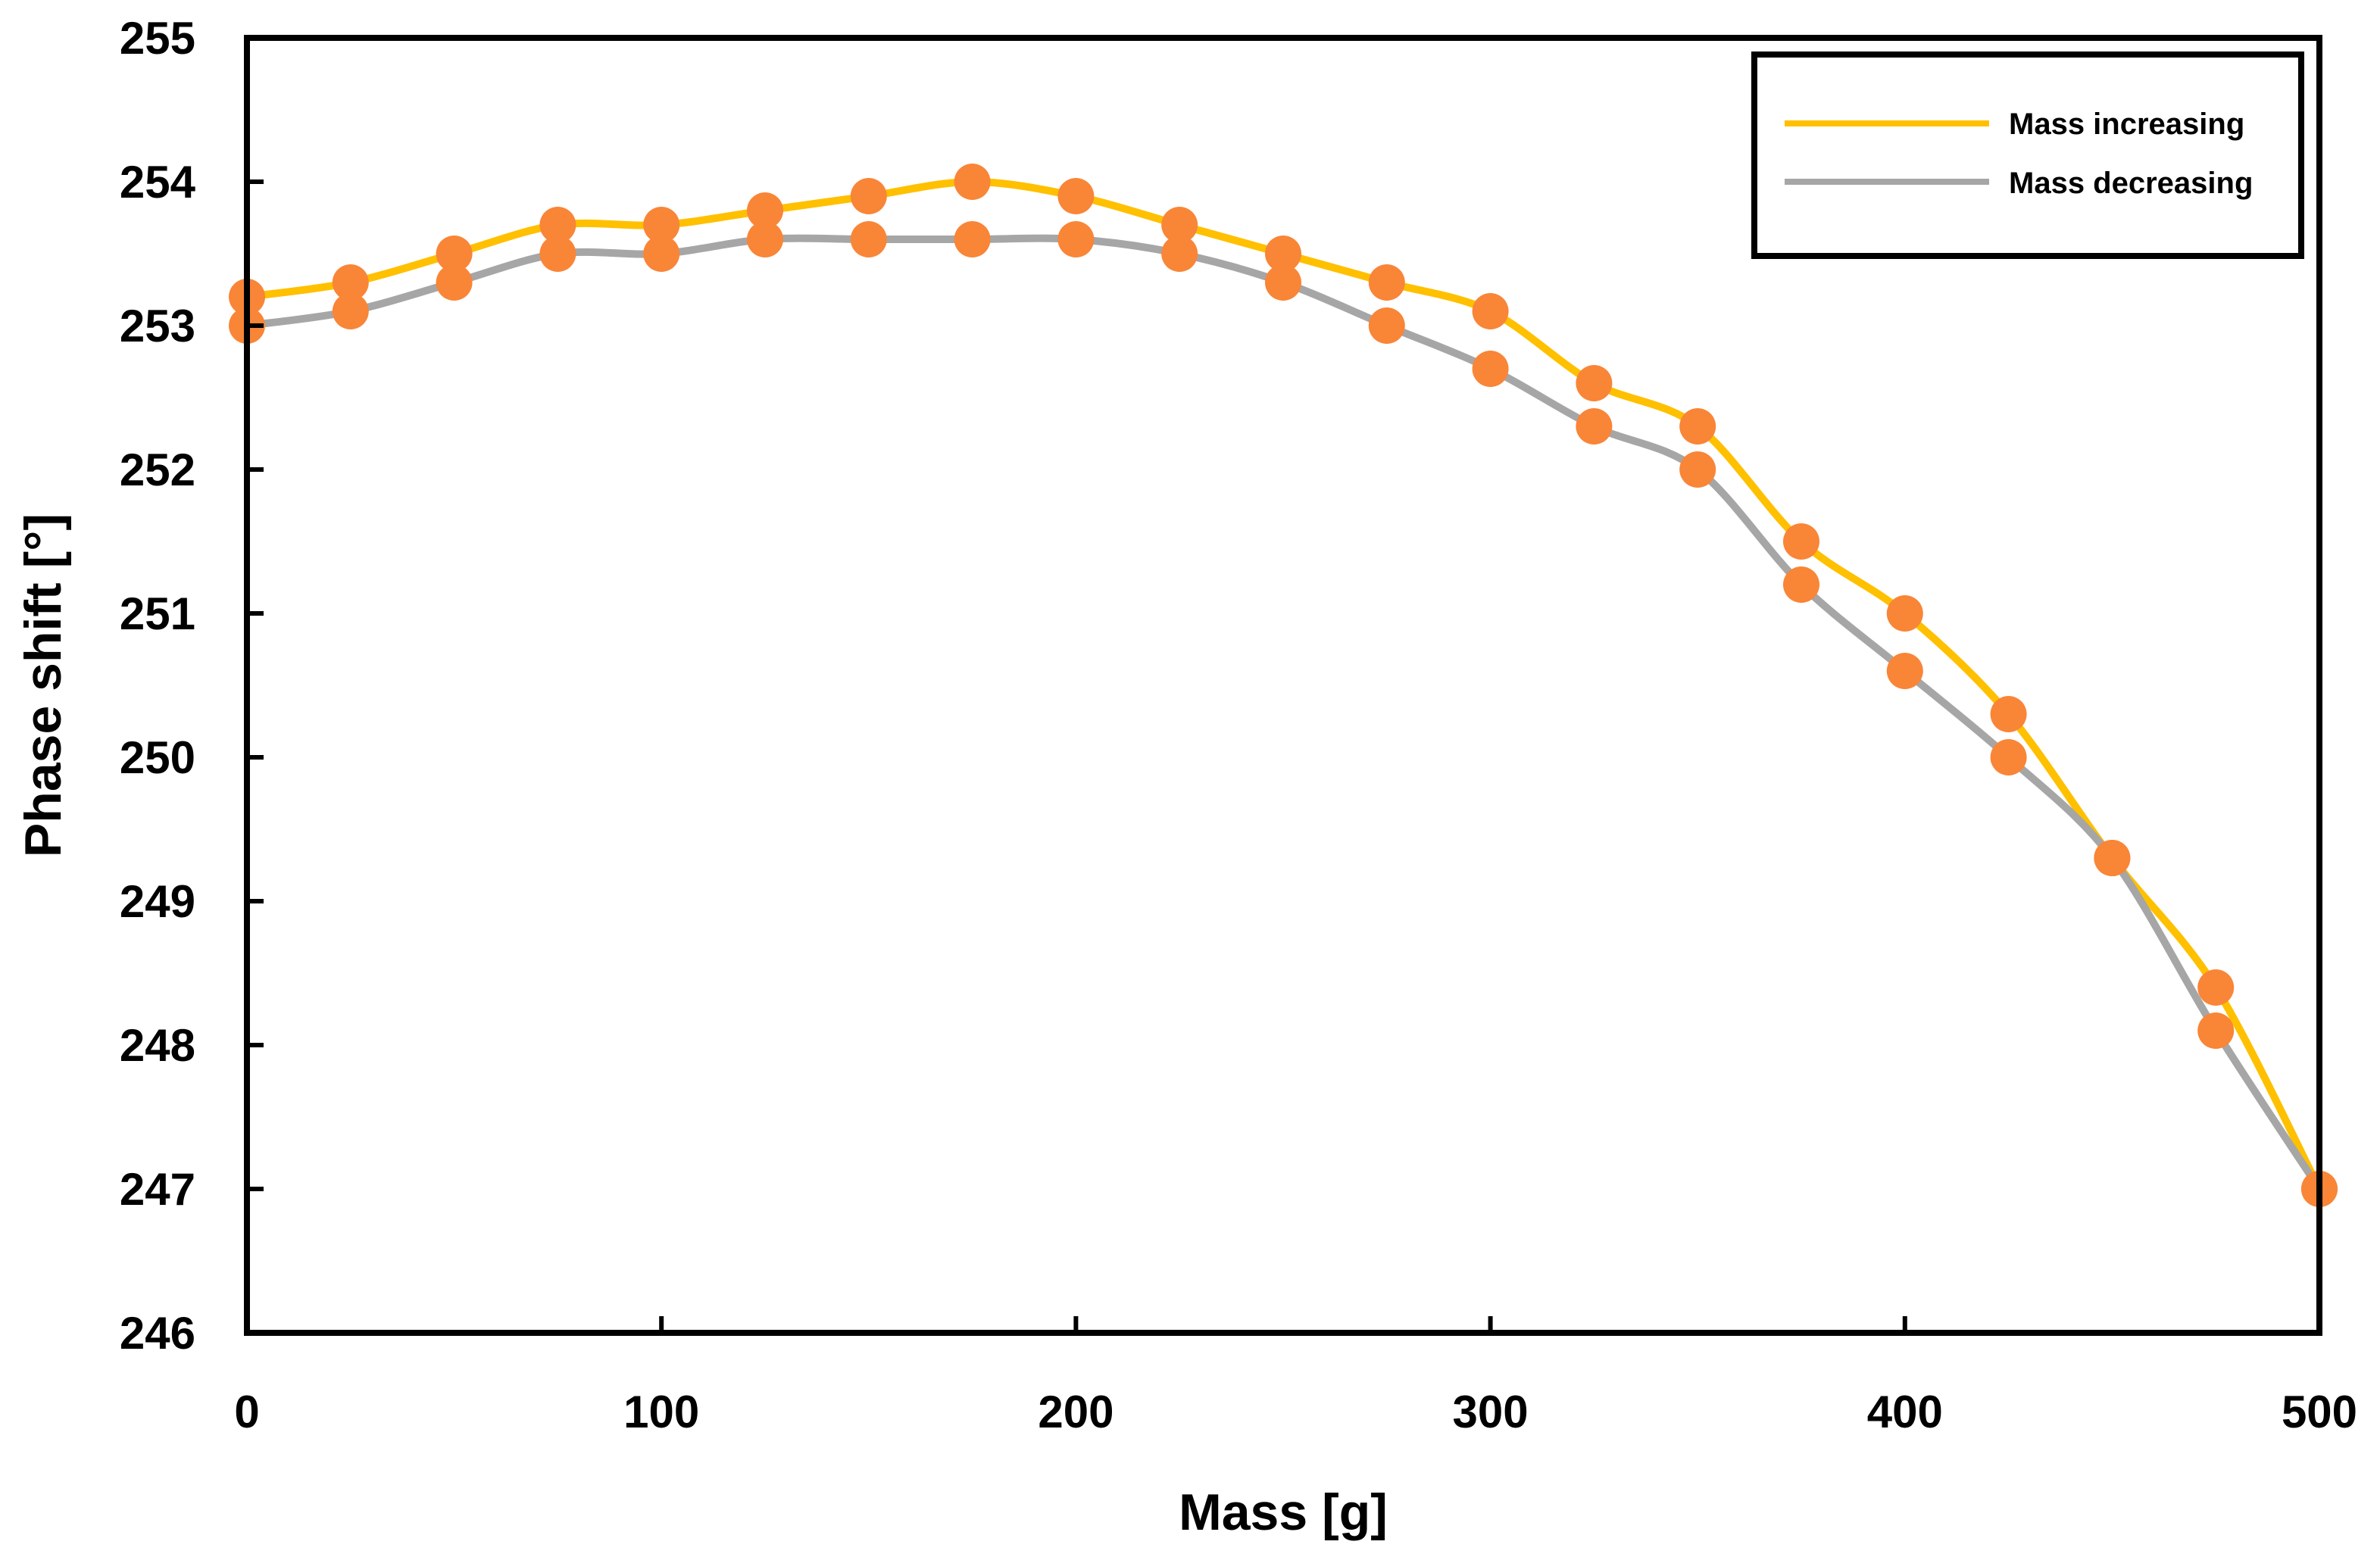 This screenshot has width=2380, height=1557. I want to click on y-tick-label: 249, so click(157, 901).